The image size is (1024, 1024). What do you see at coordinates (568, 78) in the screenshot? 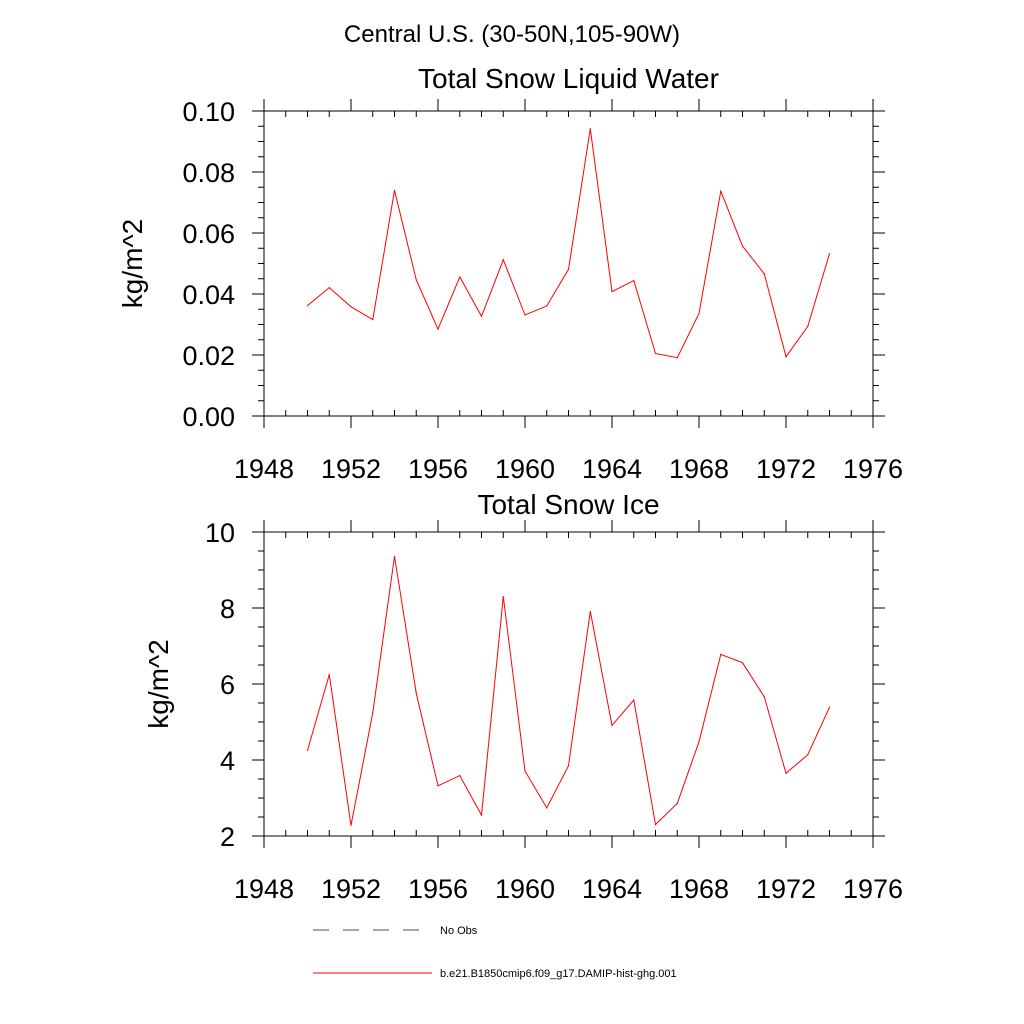
I see `chart-title: Total Snow Liquid Water` at bounding box center [568, 78].